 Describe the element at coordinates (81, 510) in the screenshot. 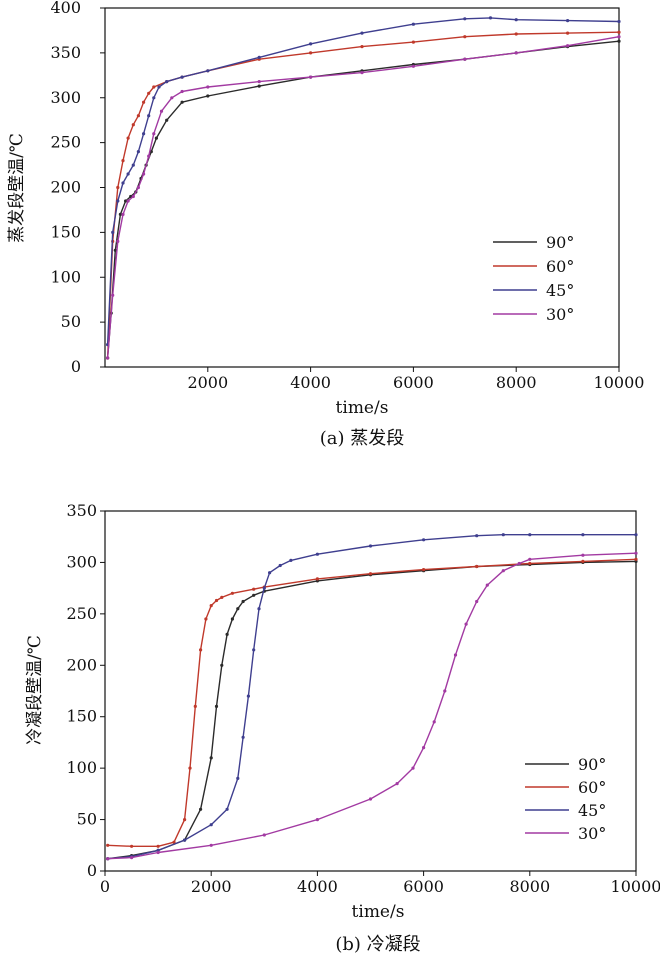

I see `y-tick-label: 350` at that location.